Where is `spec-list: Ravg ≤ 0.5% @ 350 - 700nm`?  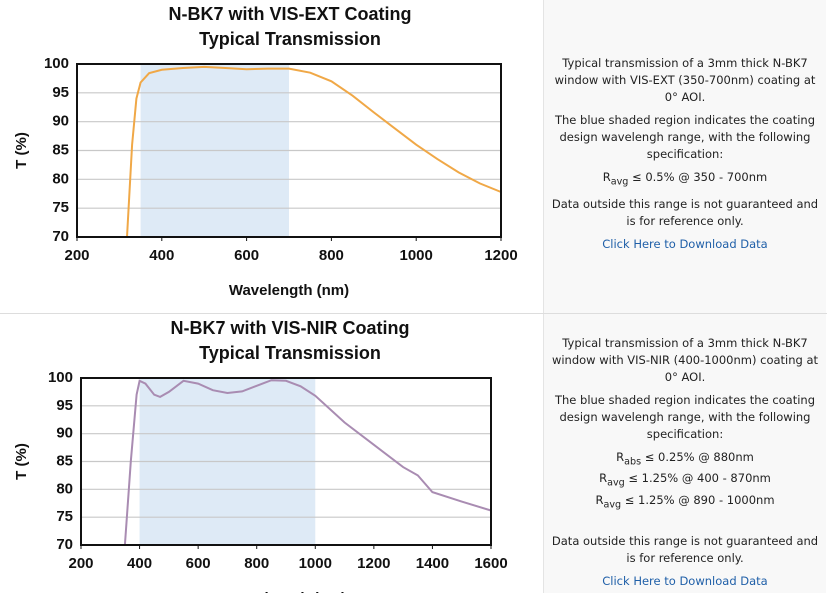 spec-list: Ravg ≤ 0.5% @ 350 - 700nm is located at coordinates (685, 179).